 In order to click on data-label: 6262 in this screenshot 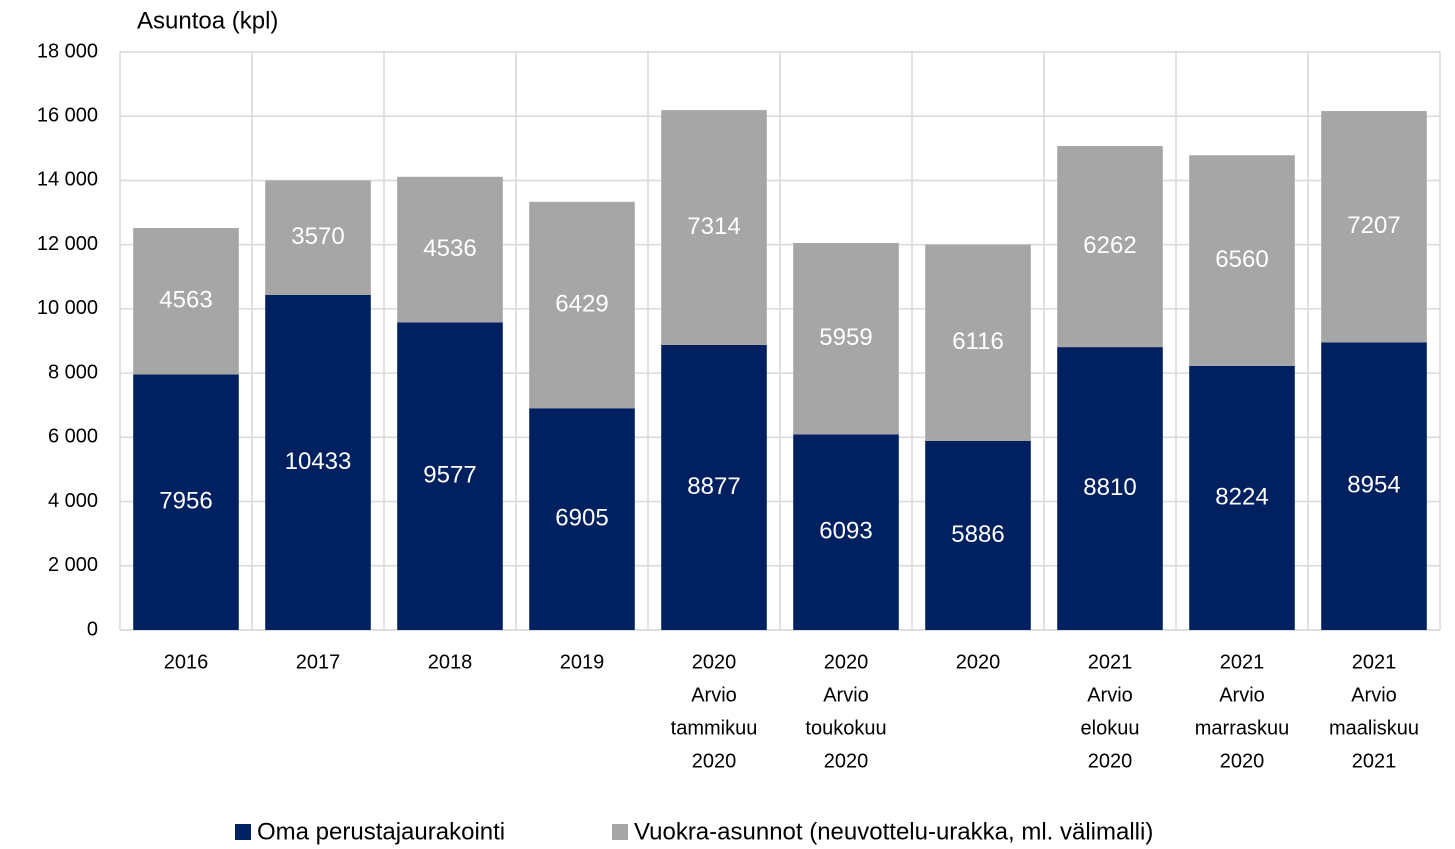, I will do `click(1109, 245)`.